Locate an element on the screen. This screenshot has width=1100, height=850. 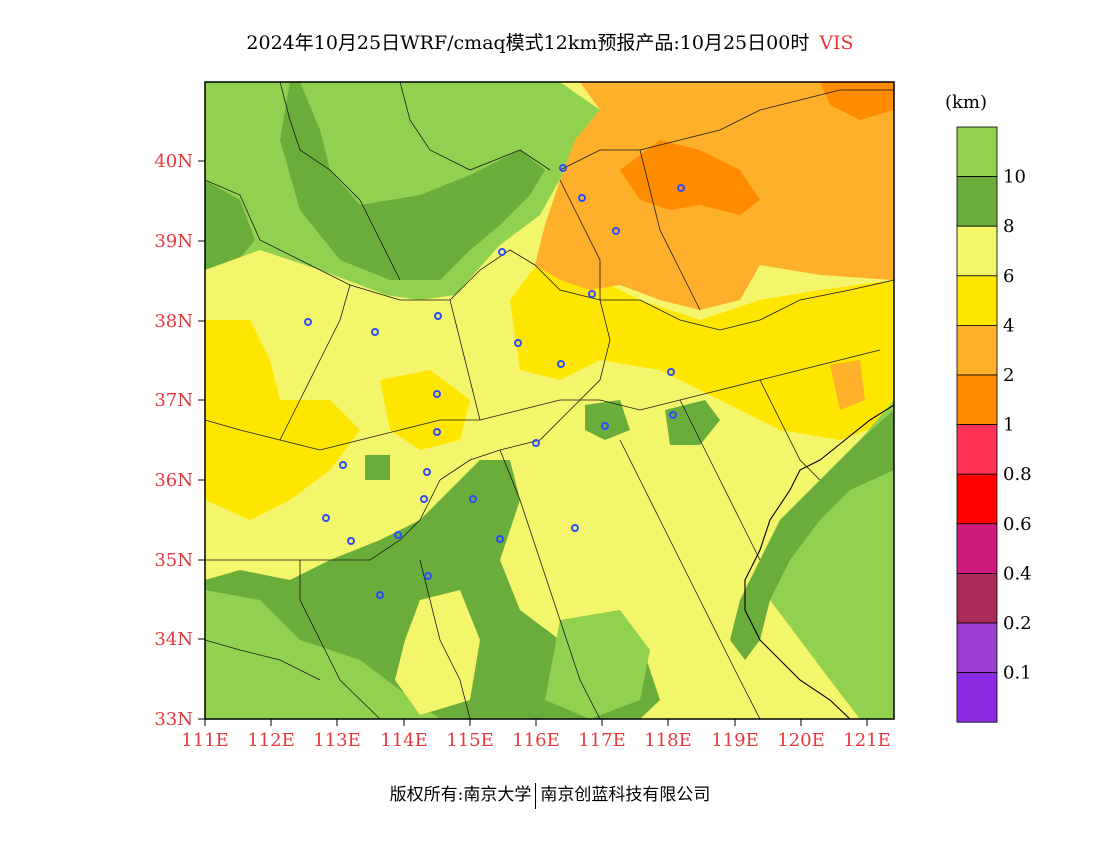
colorbar-label: 0.4 is located at coordinates (1017, 573).